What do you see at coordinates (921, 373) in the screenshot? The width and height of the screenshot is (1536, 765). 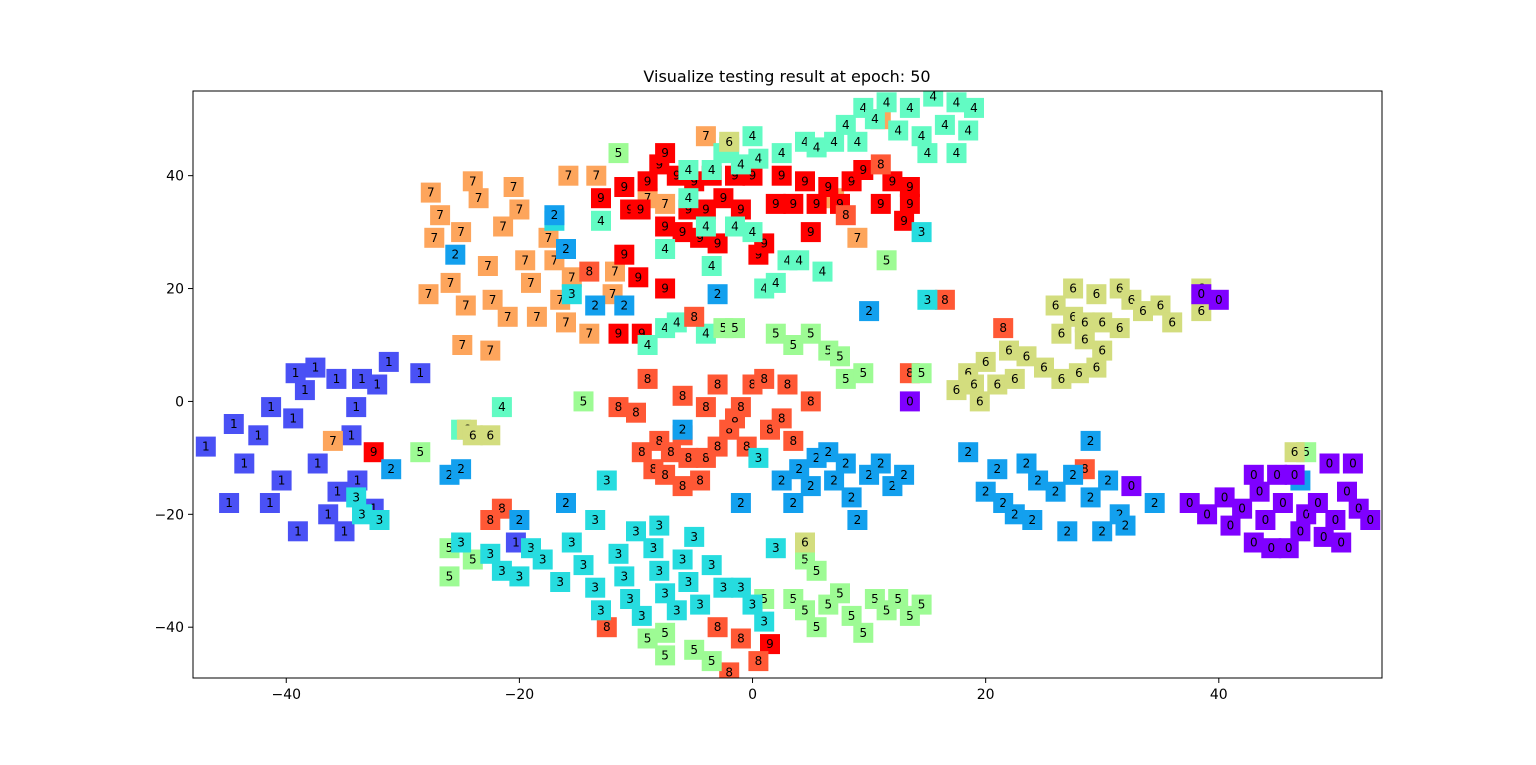 I see `data-point: 5` at bounding box center [921, 373].